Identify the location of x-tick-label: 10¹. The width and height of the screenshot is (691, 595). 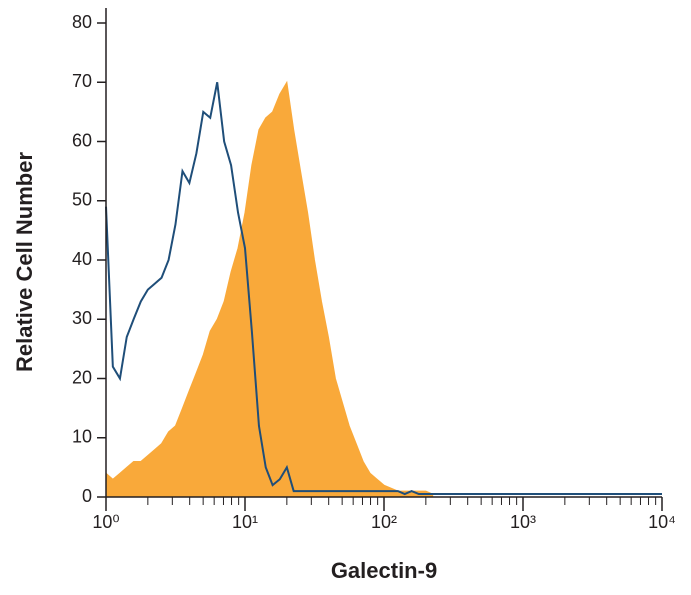
(245, 522).